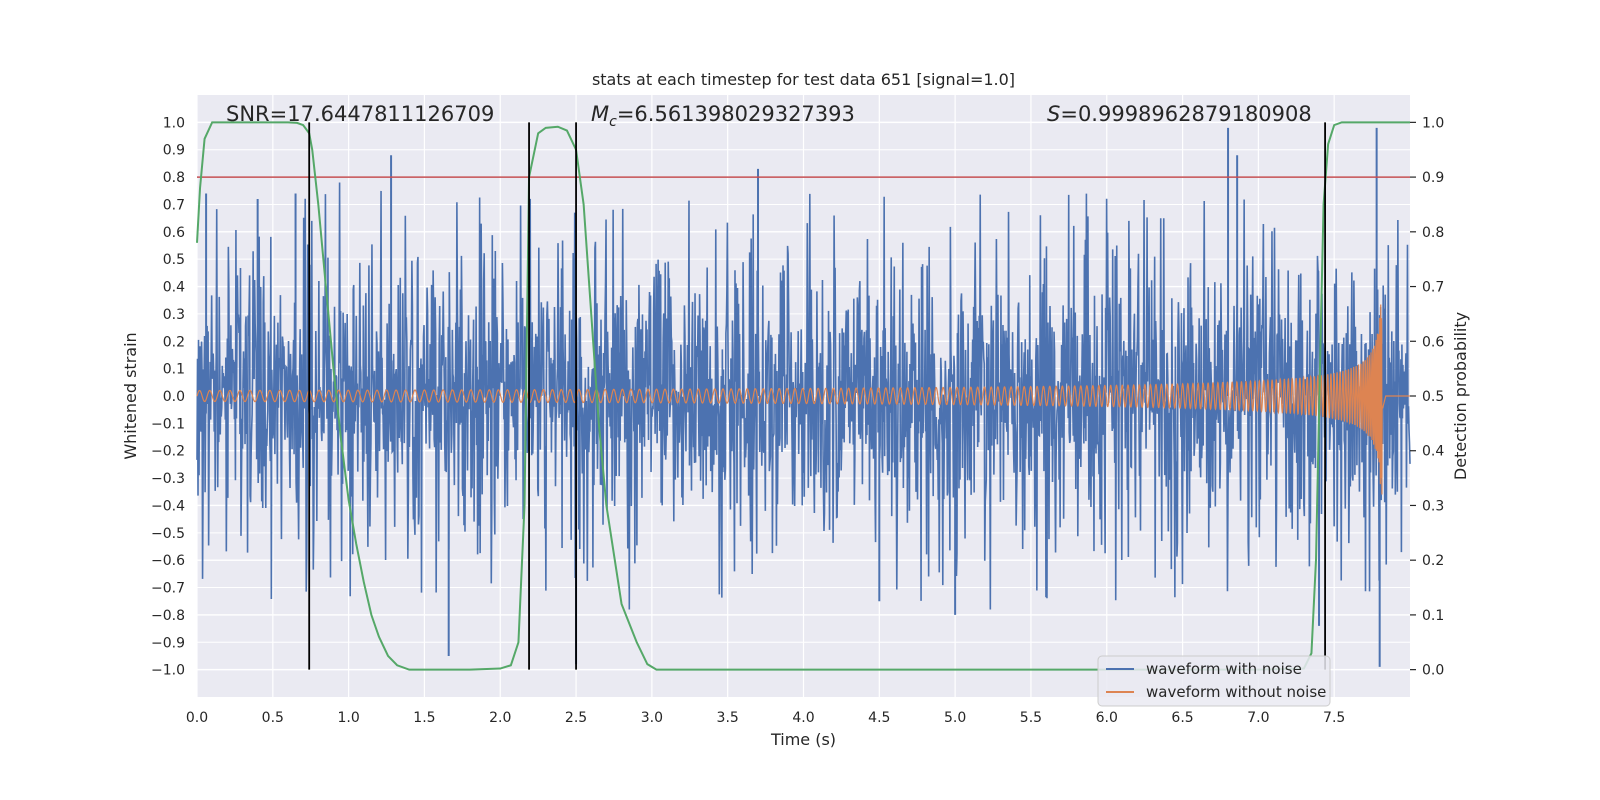  I want to click on y-tick-label: 0.5, so click(174, 260).